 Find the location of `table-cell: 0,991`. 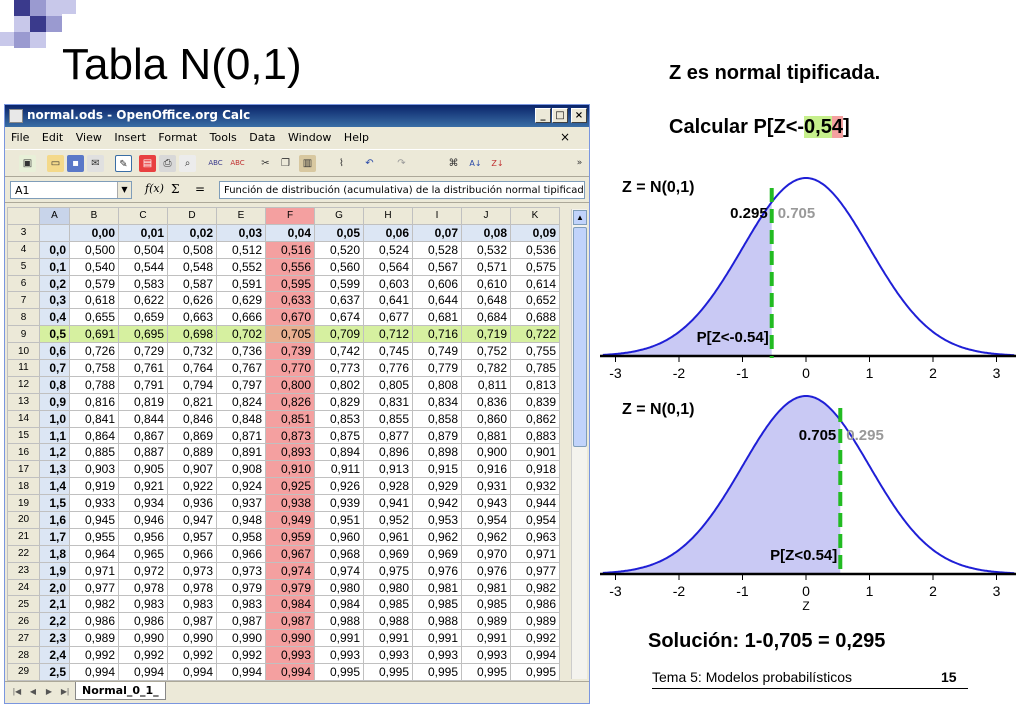

table-cell: 0,991 is located at coordinates (437, 638).